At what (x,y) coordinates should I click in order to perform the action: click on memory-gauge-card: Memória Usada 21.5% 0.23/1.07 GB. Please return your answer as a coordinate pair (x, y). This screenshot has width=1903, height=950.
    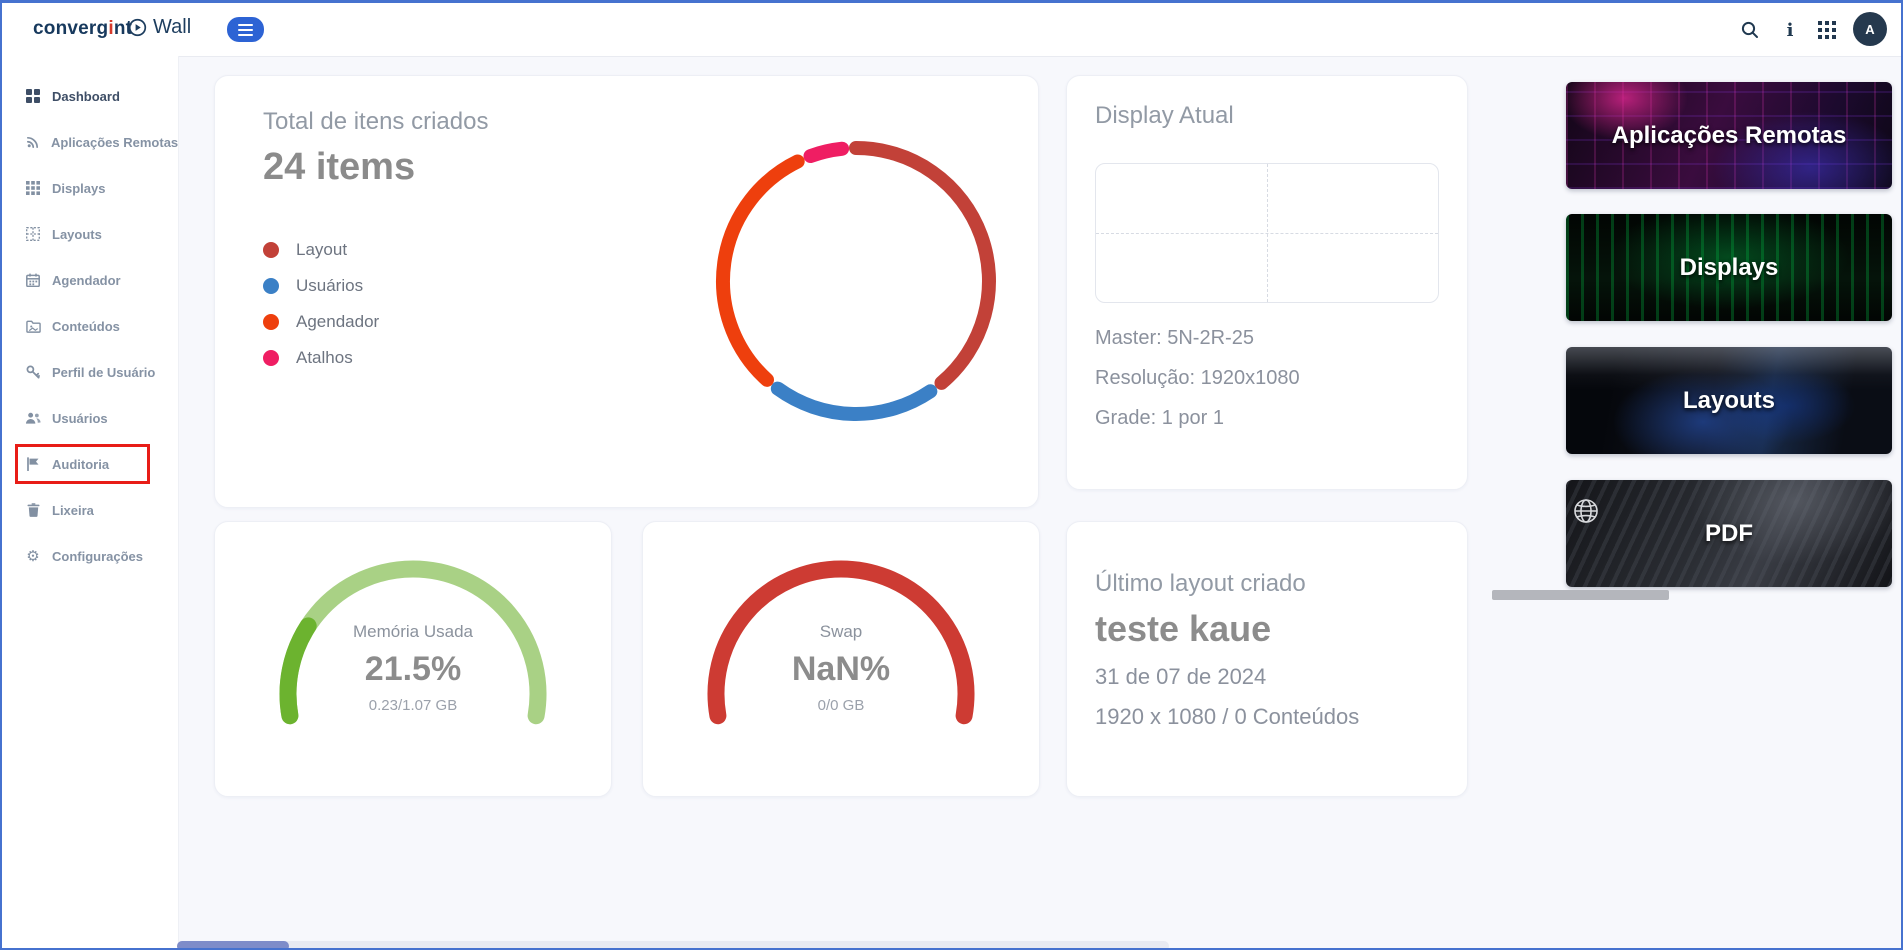
    Looking at the image, I should click on (413, 659).